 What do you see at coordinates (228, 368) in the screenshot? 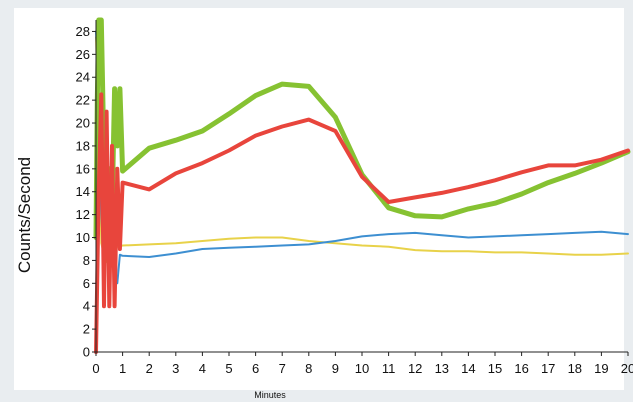
I see `x-tick-label: 5` at bounding box center [228, 368].